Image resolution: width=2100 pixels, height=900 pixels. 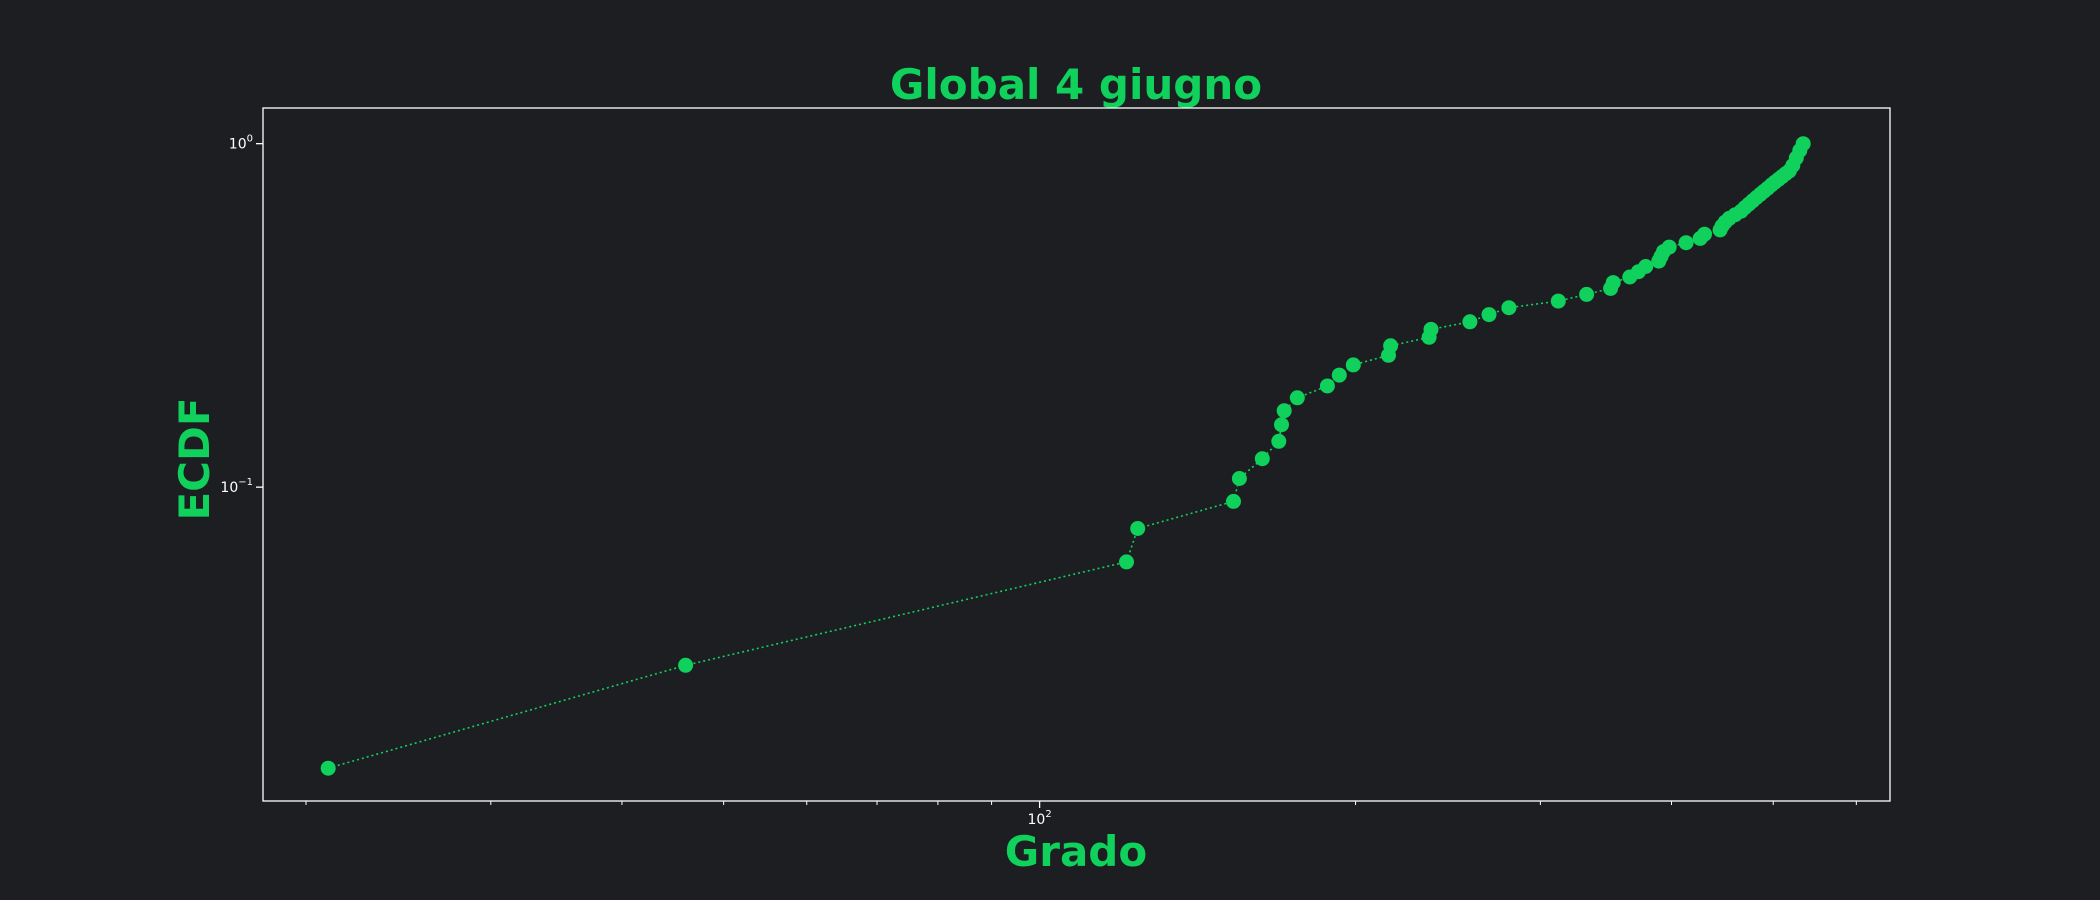 I want to click on chart-title: Global 4 giugno, so click(x=1076, y=84).